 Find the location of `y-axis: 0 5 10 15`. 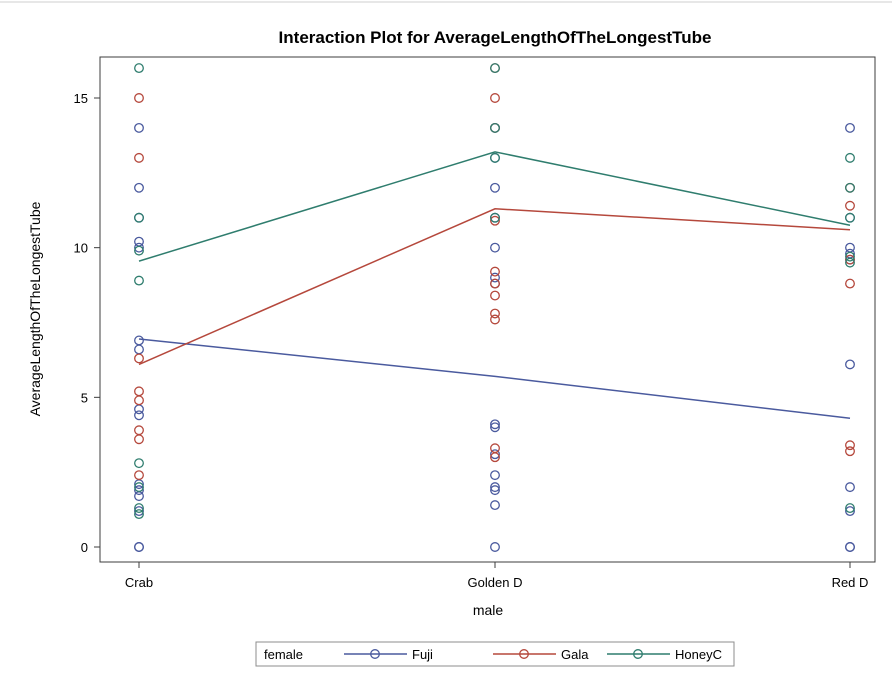

y-axis: 0 5 10 15 is located at coordinates (87, 323).